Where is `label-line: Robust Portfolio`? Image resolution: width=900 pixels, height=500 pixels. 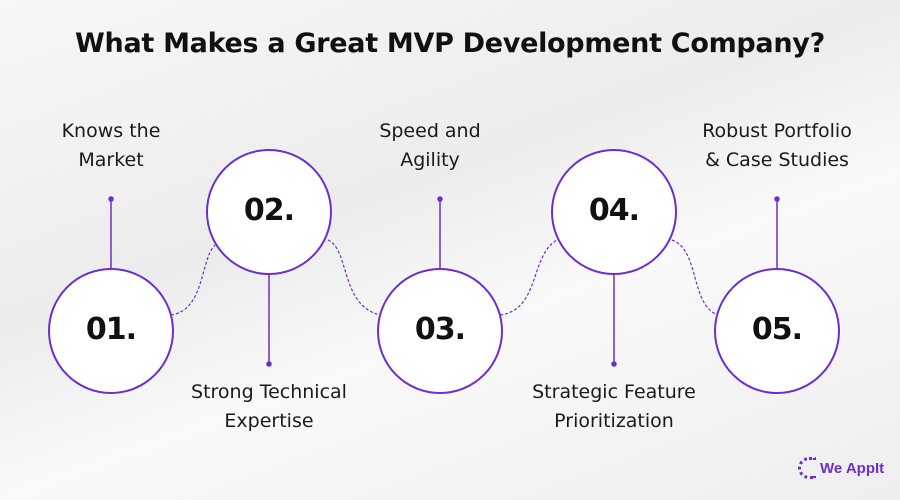 label-line: Robust Portfolio is located at coordinates (777, 131).